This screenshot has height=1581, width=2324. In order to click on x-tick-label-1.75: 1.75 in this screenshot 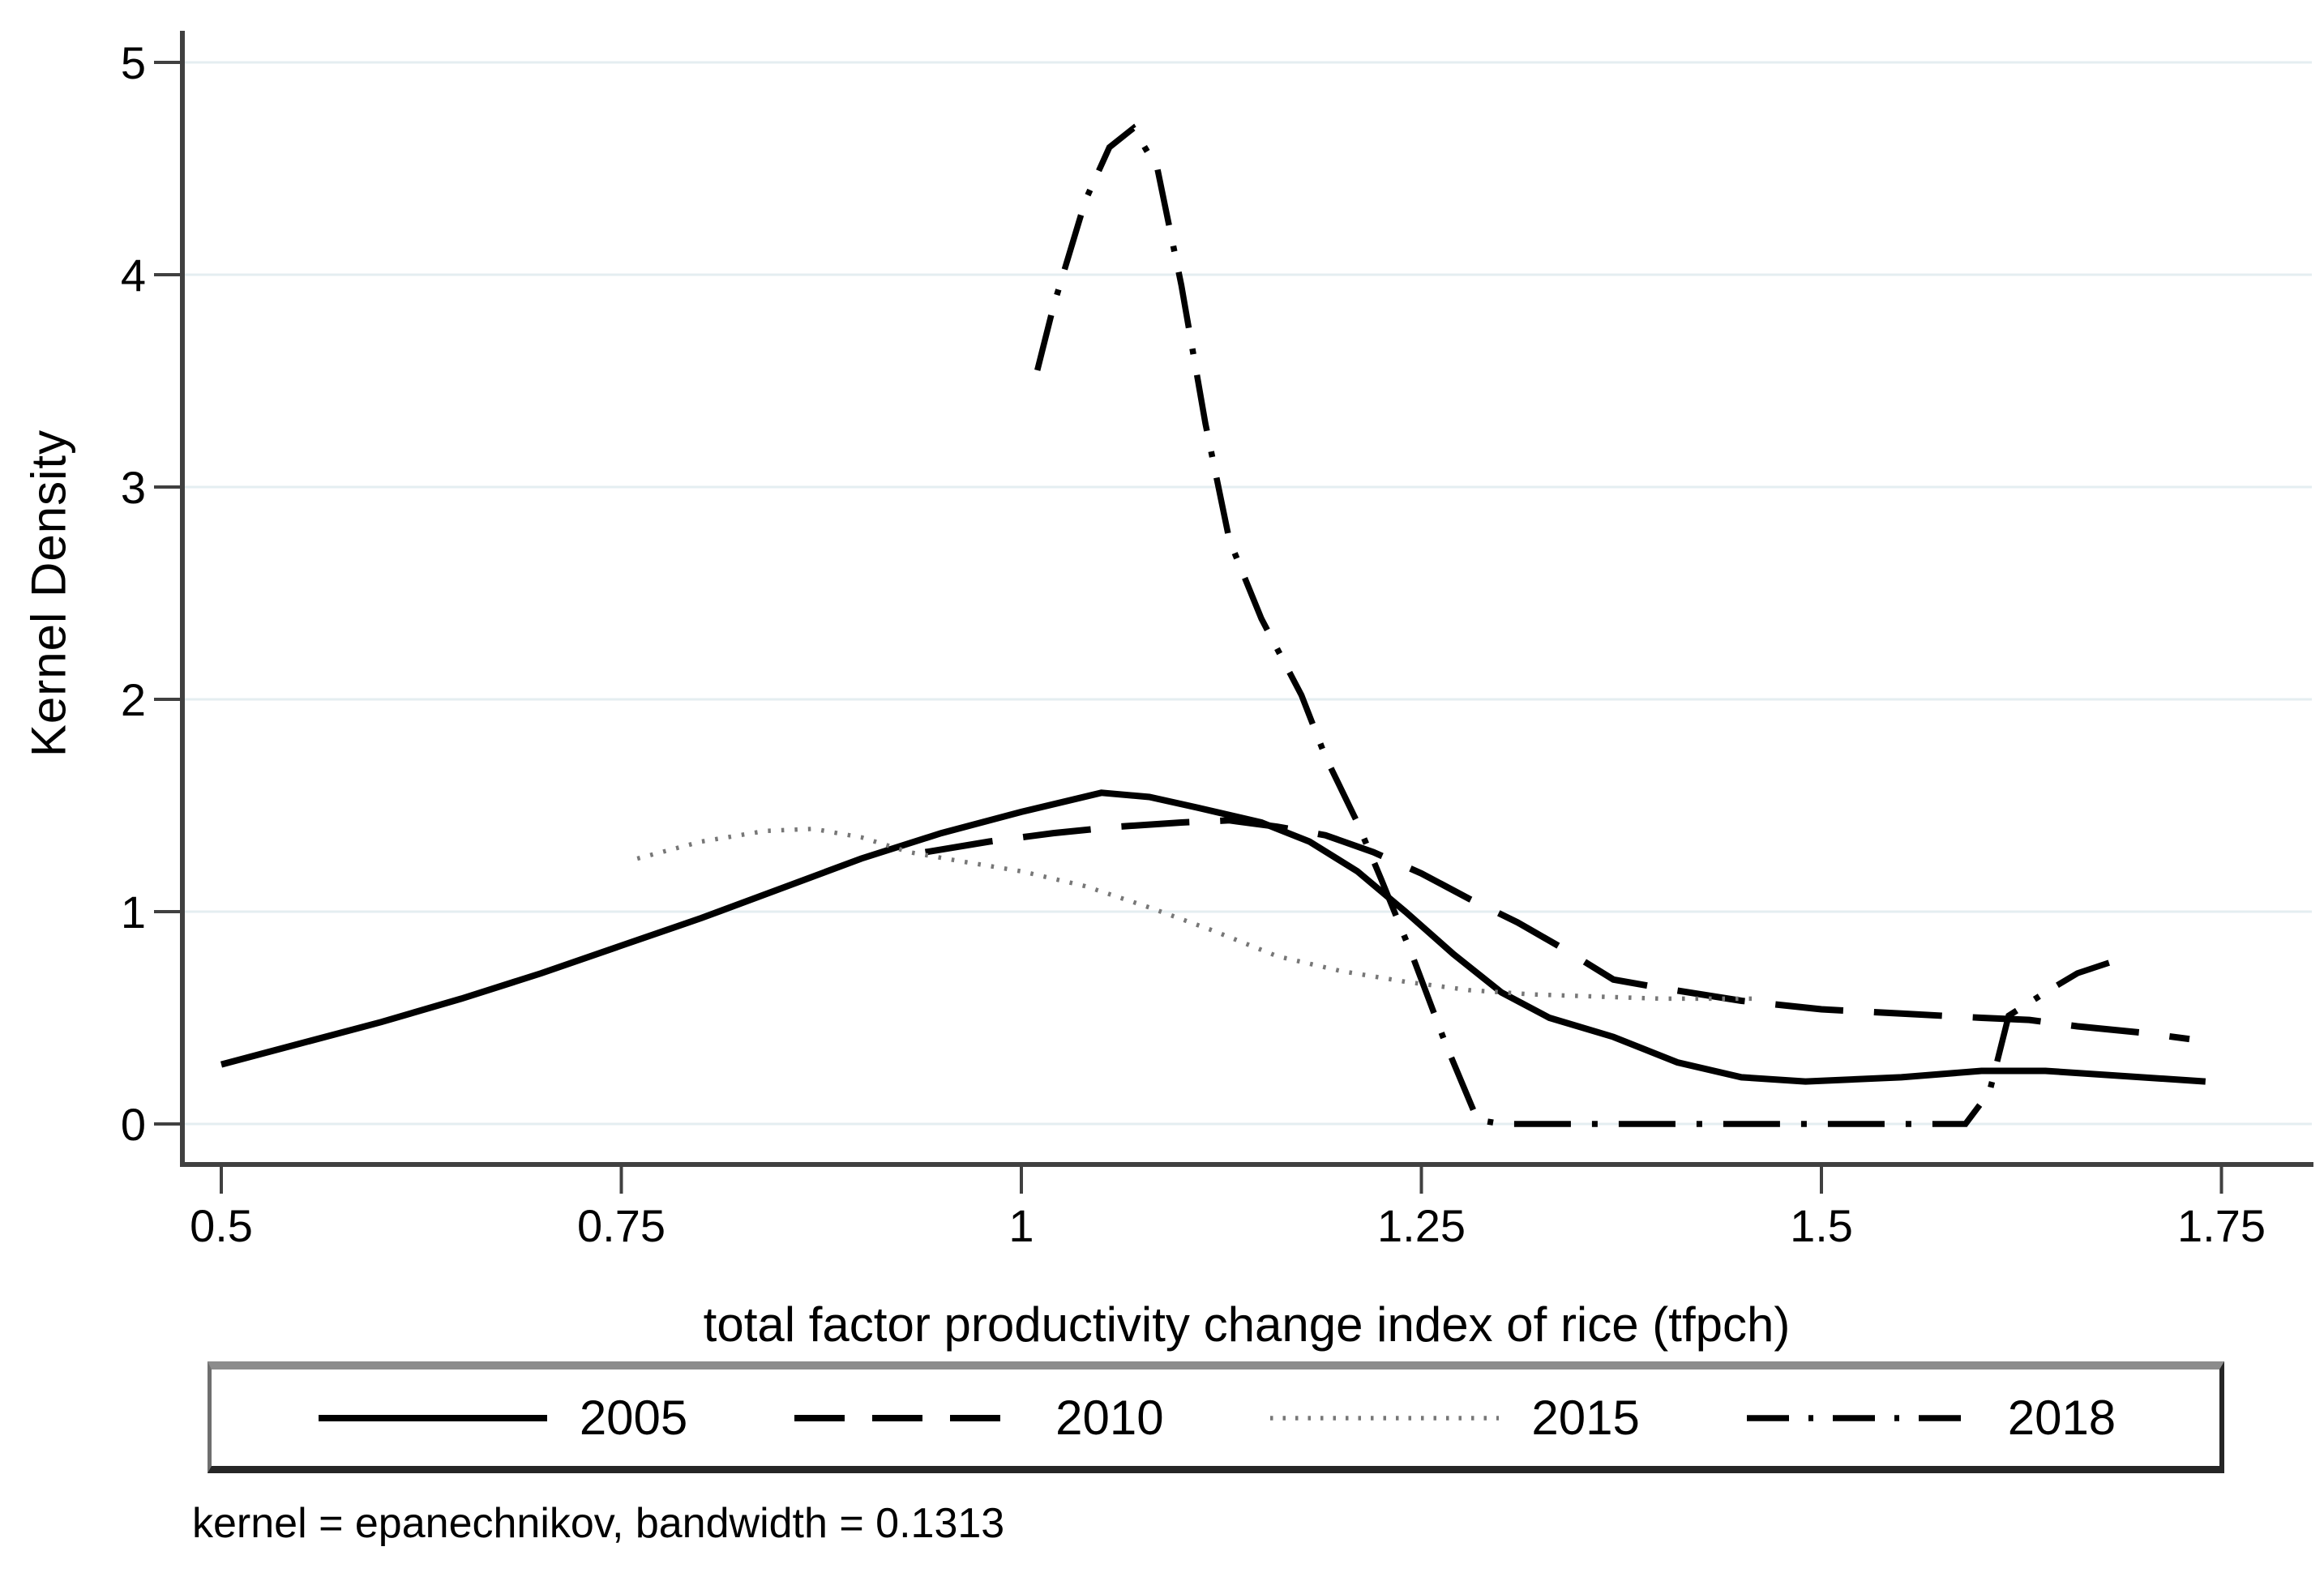, I will do `click(2221, 1225)`.